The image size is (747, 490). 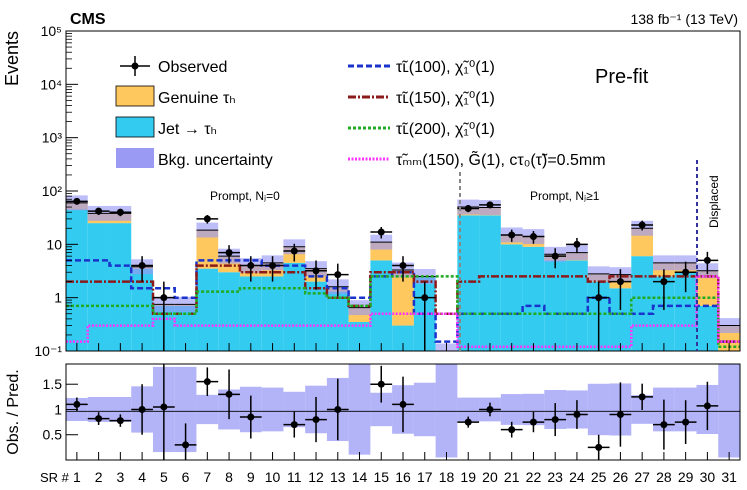 I want to click on x-tick-label: 15, so click(x=381, y=477).